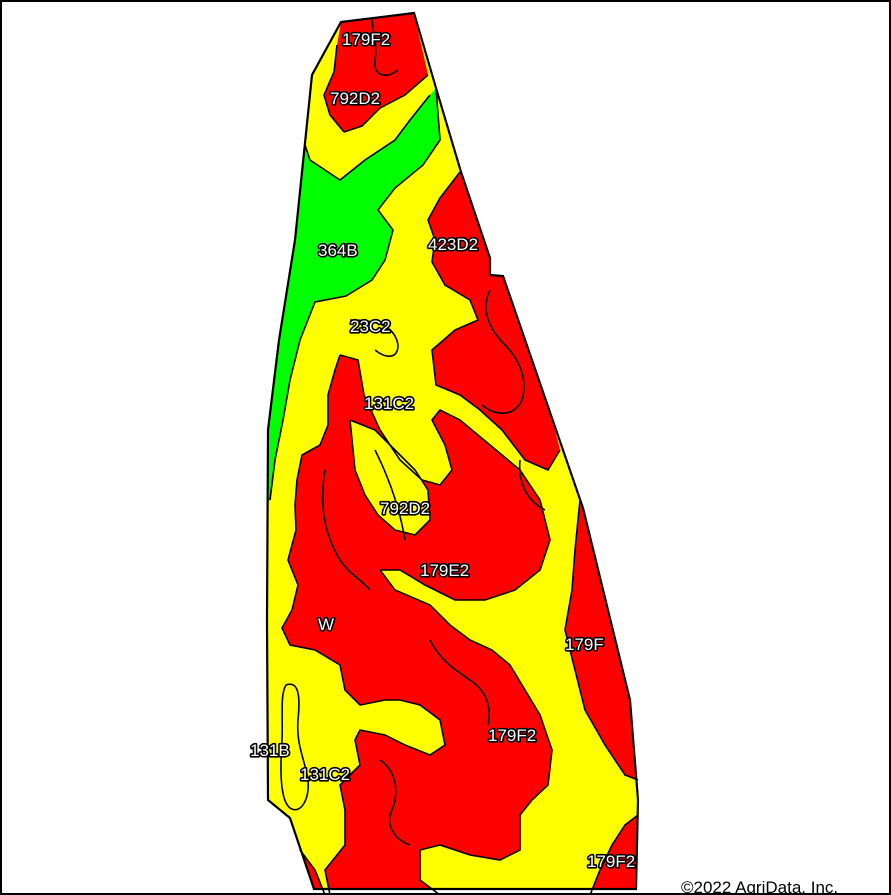  I want to click on soil-label: 423D2, so click(453, 244).